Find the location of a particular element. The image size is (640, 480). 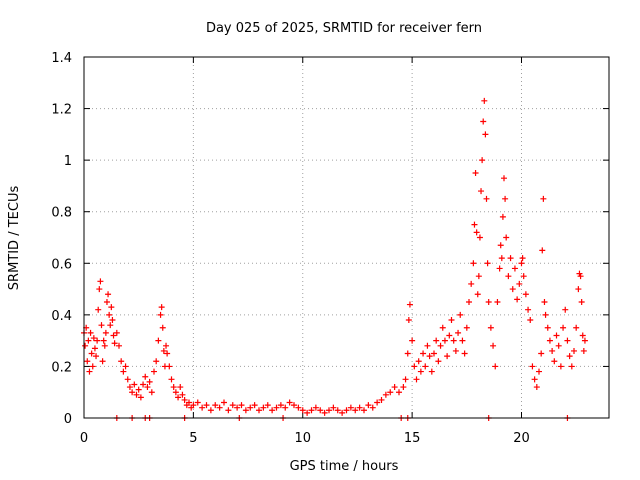

x-tick-label: 5 is located at coordinates (193, 438).